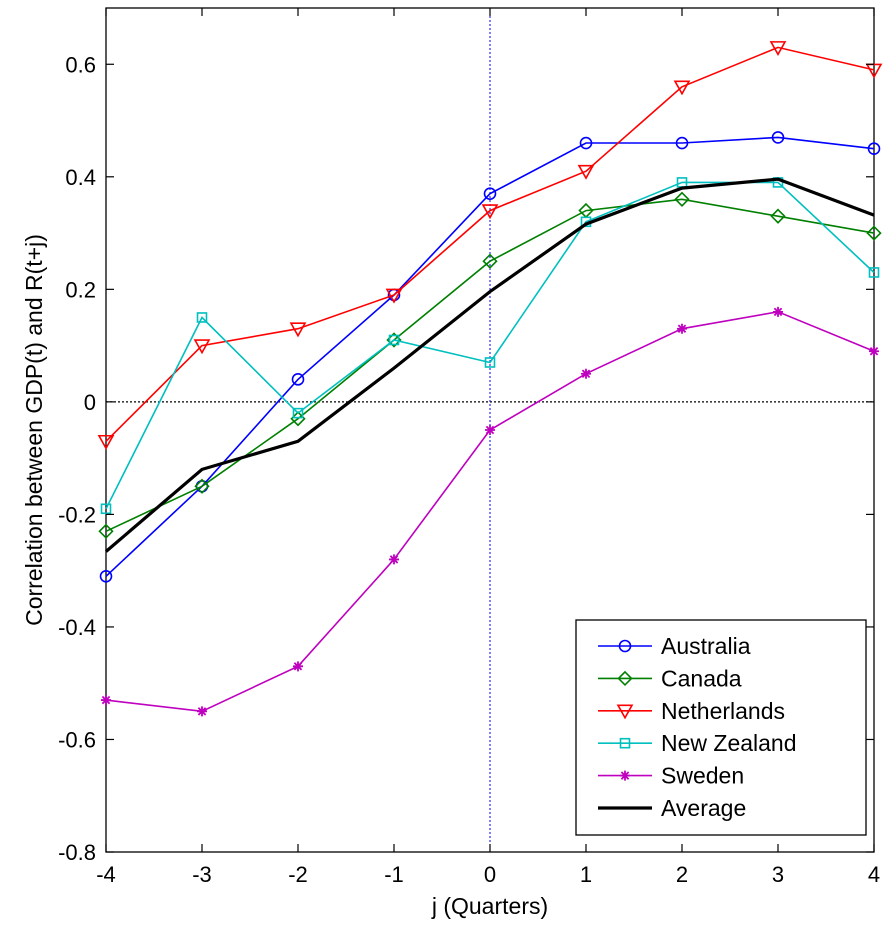 The height and width of the screenshot is (935, 895). Describe the element at coordinates (80, 64) in the screenshot. I see `y-tick-label: 0.6` at that location.